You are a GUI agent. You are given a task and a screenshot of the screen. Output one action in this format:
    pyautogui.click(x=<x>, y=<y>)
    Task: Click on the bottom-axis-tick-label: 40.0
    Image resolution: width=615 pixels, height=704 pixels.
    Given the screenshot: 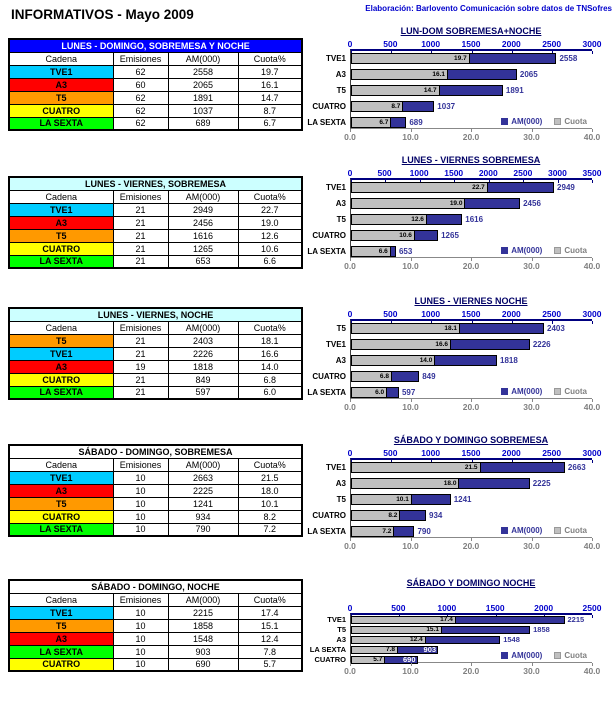 What is the action you would take?
    pyautogui.click(x=592, y=407)
    